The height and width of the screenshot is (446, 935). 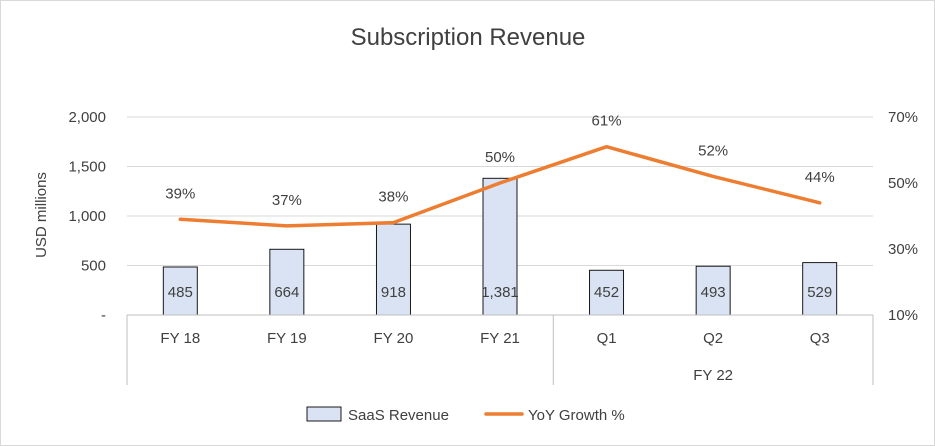 I want to click on legend-label: YoY Growth %, so click(x=576, y=415).